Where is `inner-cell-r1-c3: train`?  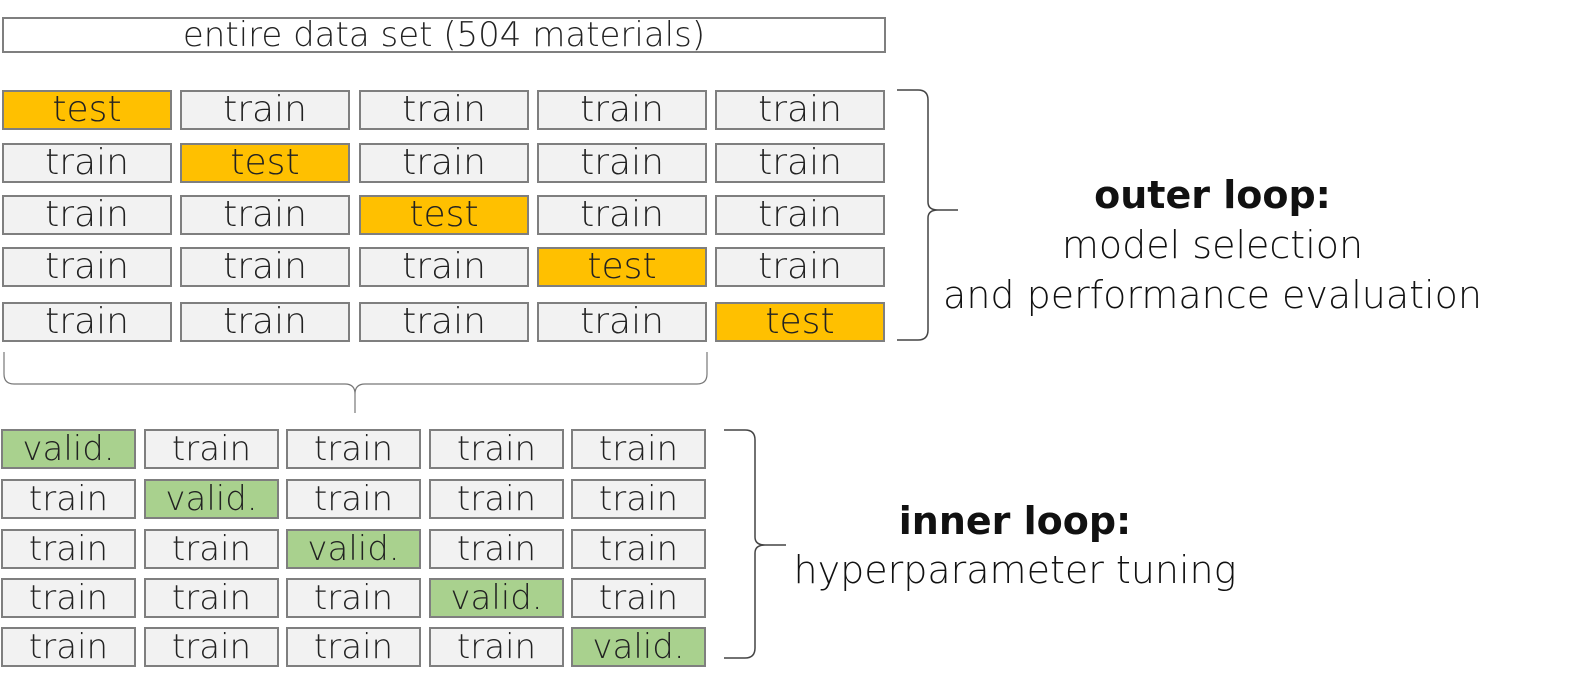
inner-cell-r1-c3: train is located at coordinates (353, 449).